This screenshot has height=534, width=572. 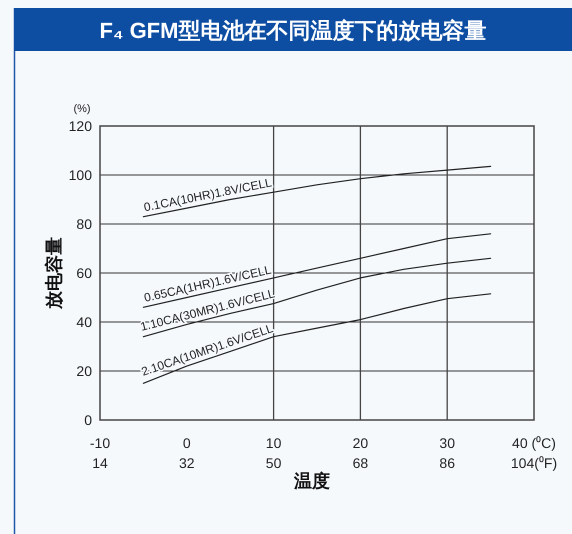 What do you see at coordinates (317, 192) in the screenshot?
I see `line-series` at bounding box center [317, 192].